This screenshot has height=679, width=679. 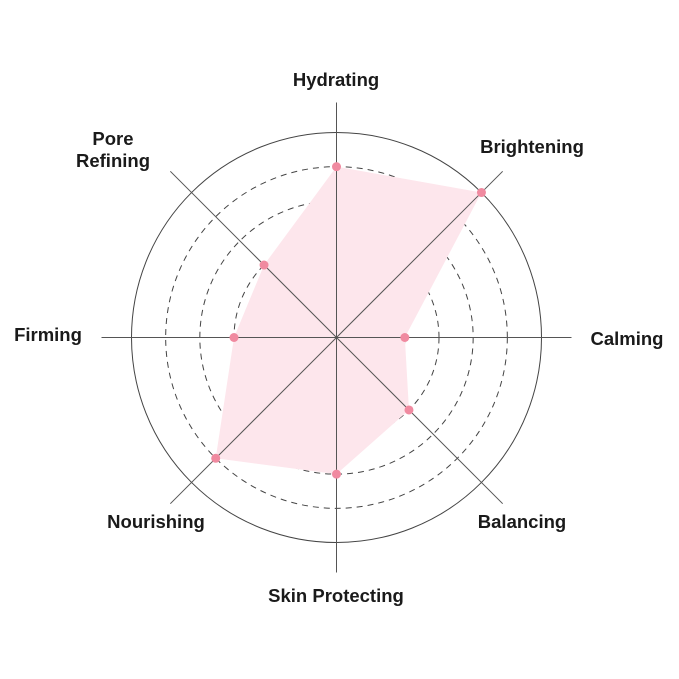 I want to click on axis-label-hydrating: Hydrating, so click(x=336, y=79).